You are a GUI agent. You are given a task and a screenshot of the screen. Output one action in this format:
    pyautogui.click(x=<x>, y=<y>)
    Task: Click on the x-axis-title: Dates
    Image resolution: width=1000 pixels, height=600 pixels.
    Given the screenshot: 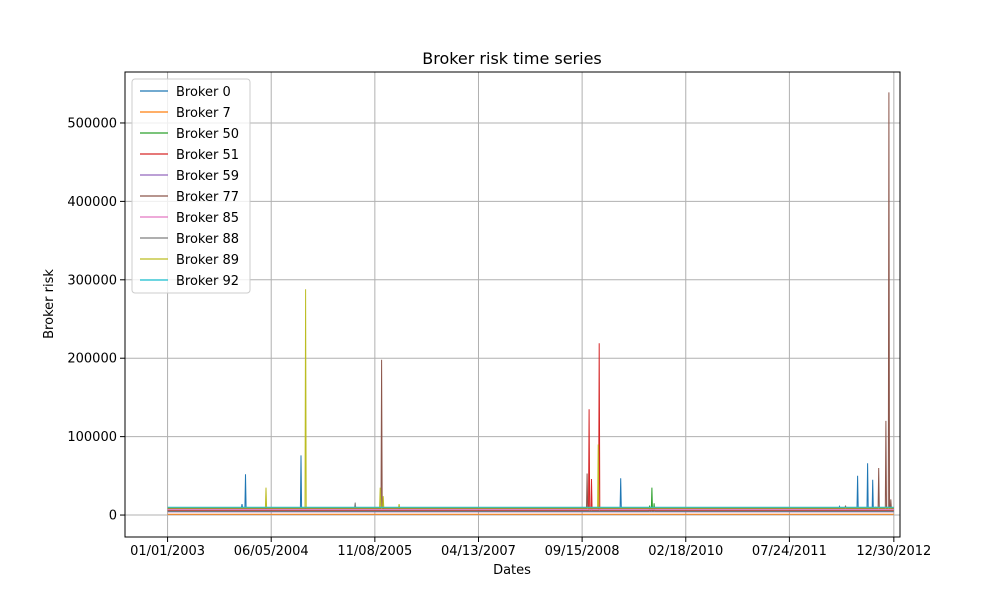 What is the action you would take?
    pyautogui.click(x=512, y=570)
    